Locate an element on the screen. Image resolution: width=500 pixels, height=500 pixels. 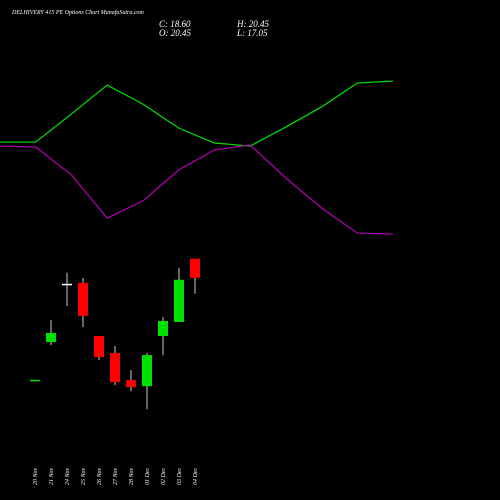
x-tick-label: 02 Dec is located at coordinates (164, 476).